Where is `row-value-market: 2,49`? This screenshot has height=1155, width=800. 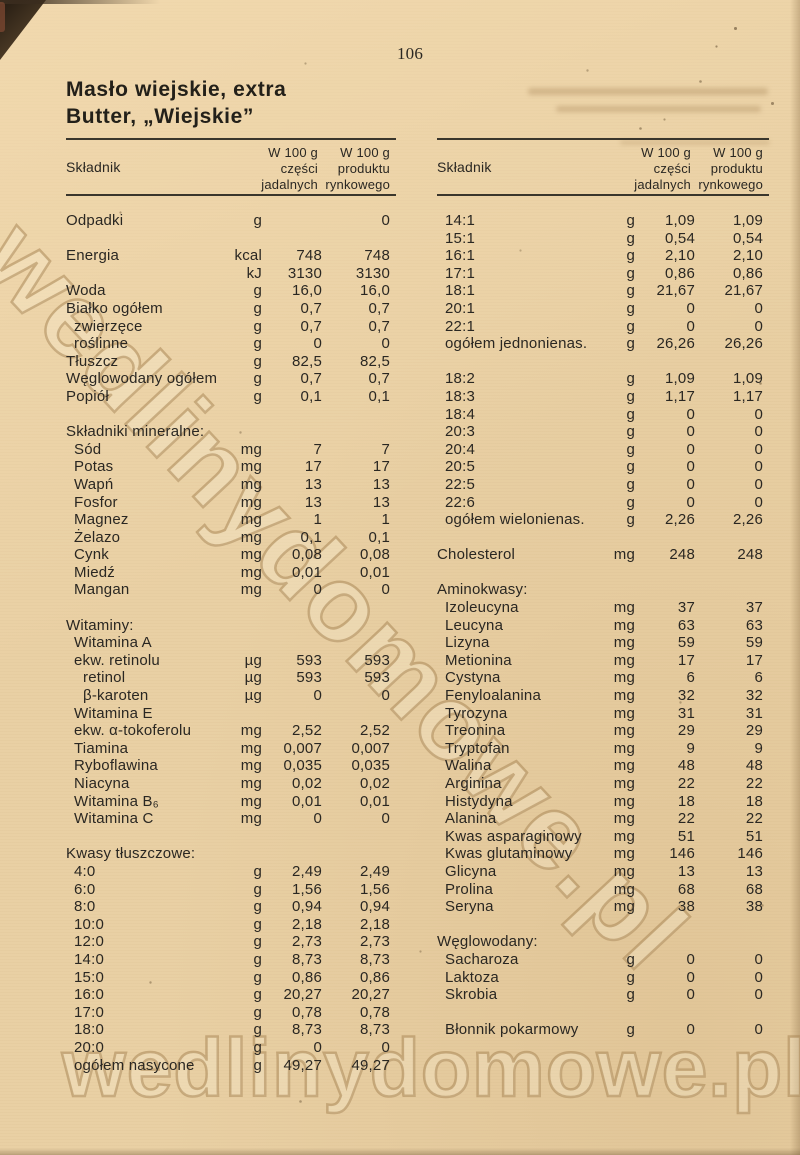
row-value-market: 2,49 is located at coordinates (375, 871).